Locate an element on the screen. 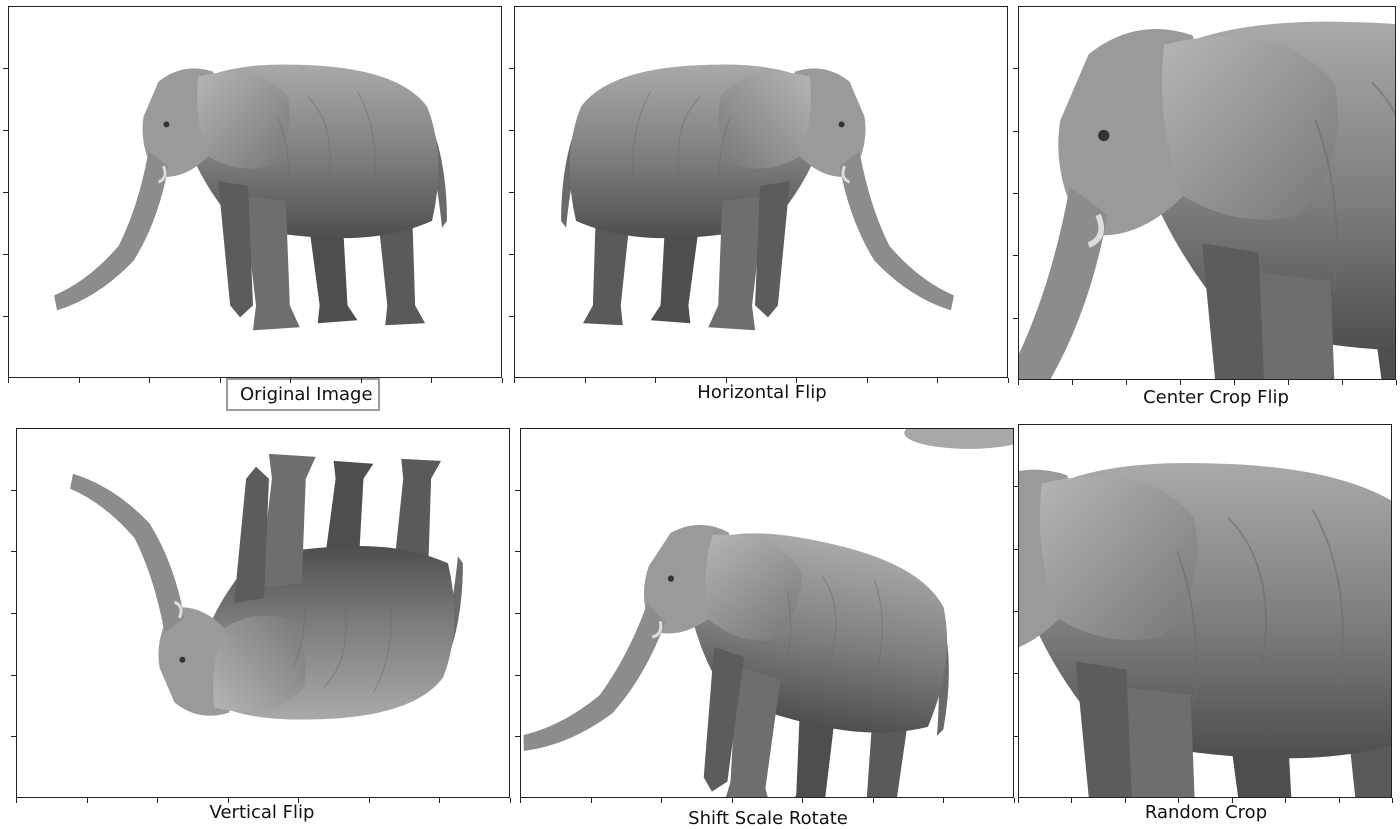 The height and width of the screenshot is (829, 1400). elephant-photo-random-crop is located at coordinates (1205, 611).